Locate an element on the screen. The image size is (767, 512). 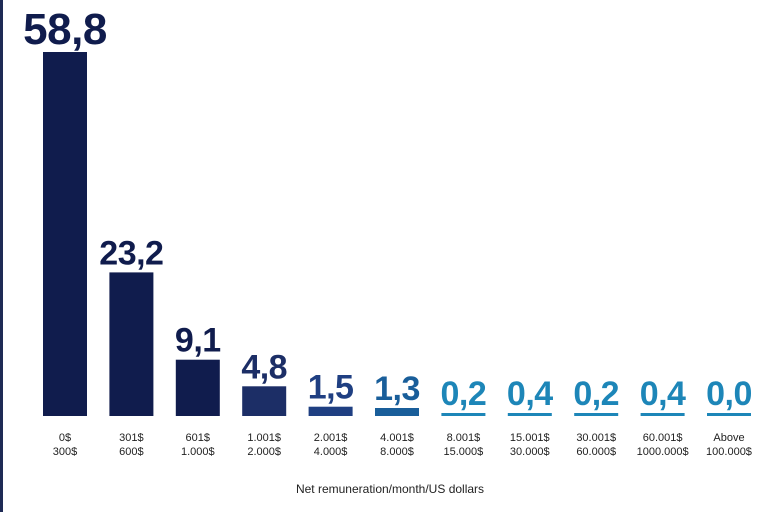
tick-label-2-0: 601$ is located at coordinates (198, 438).